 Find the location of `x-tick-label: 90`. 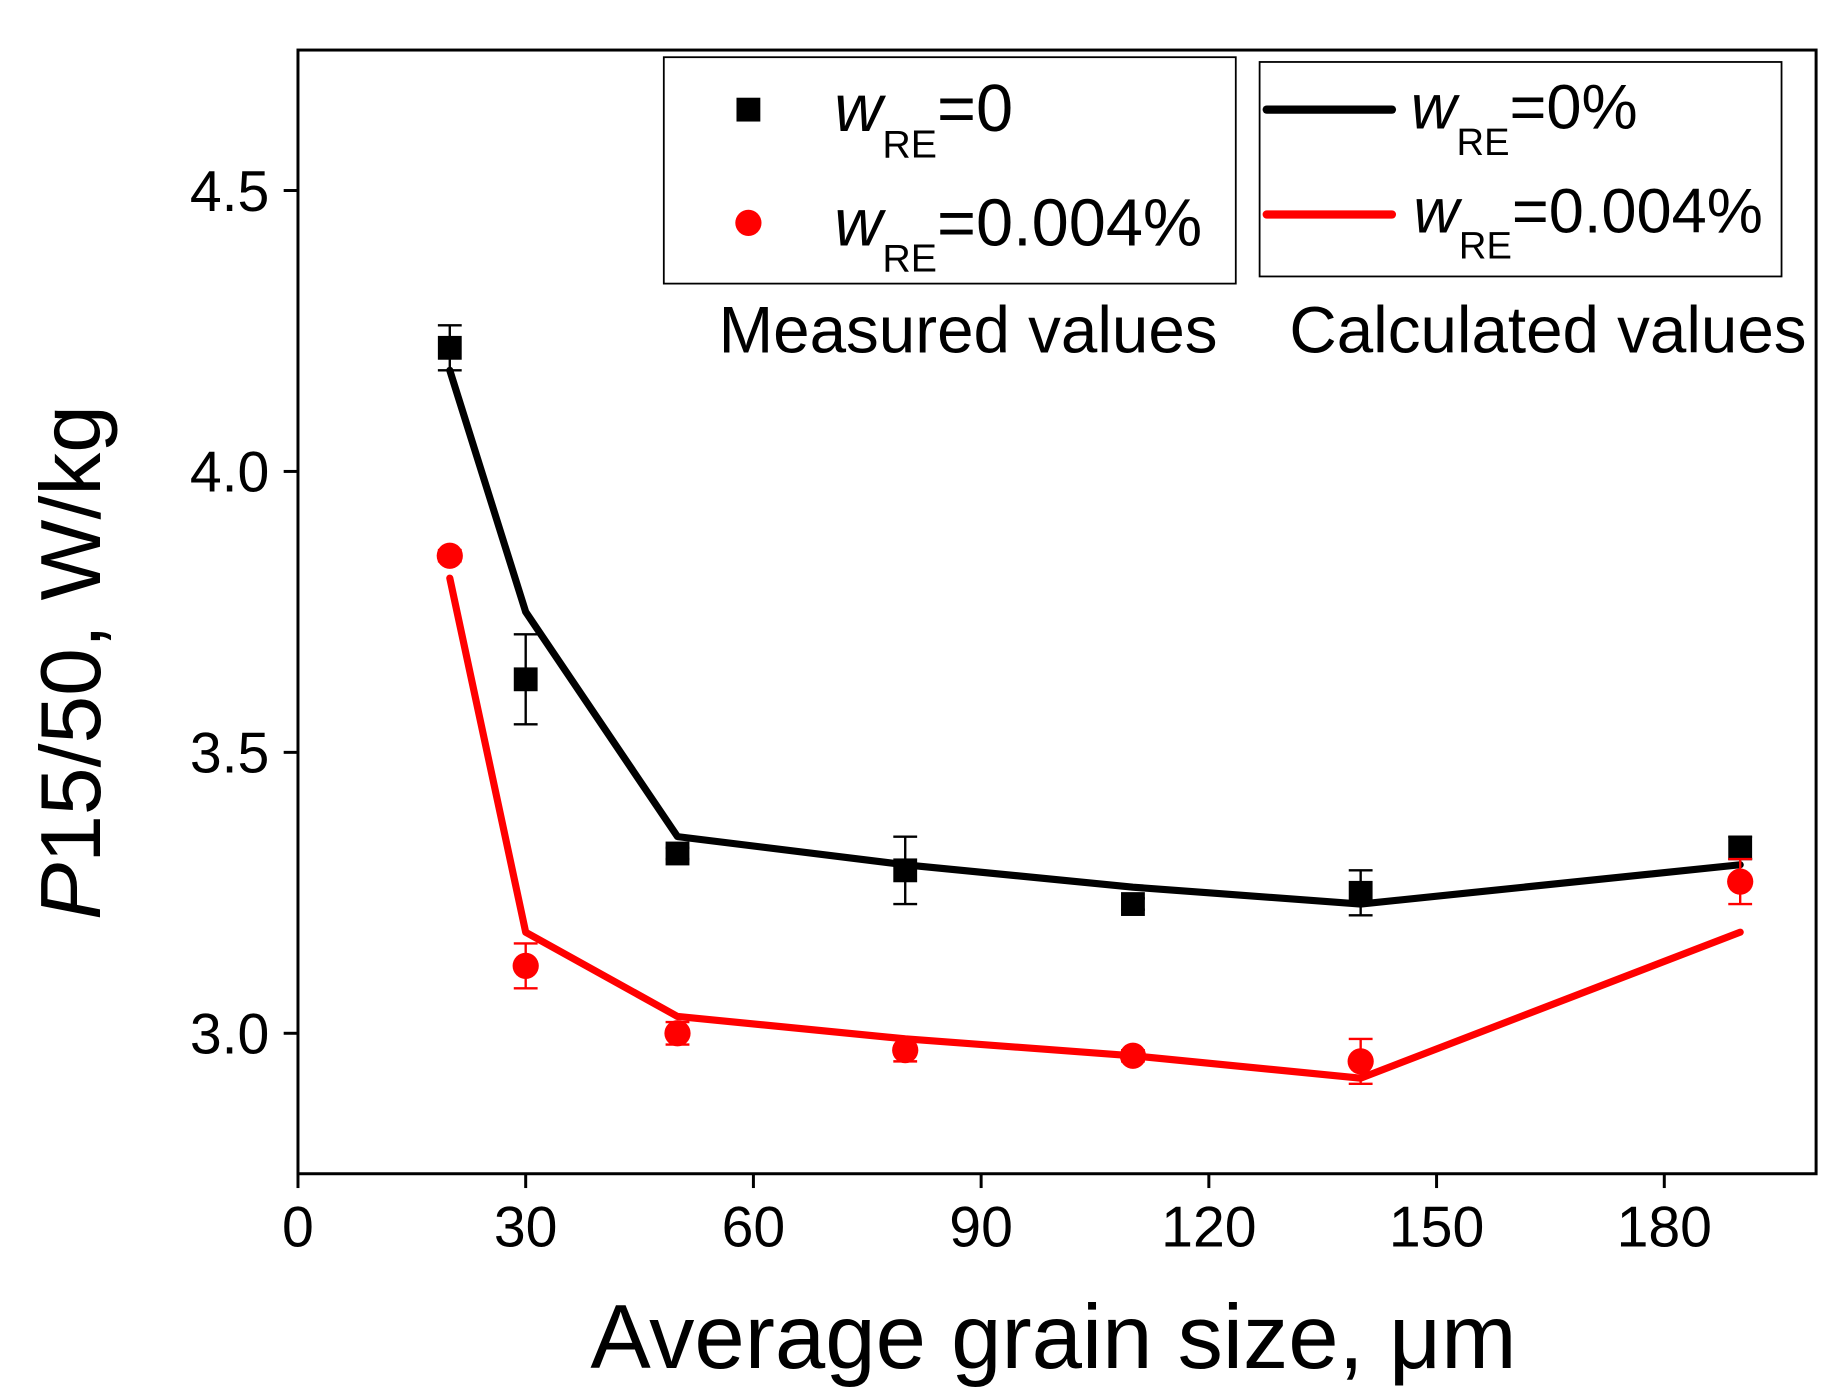

x-tick-label: 90 is located at coordinates (981, 1227).